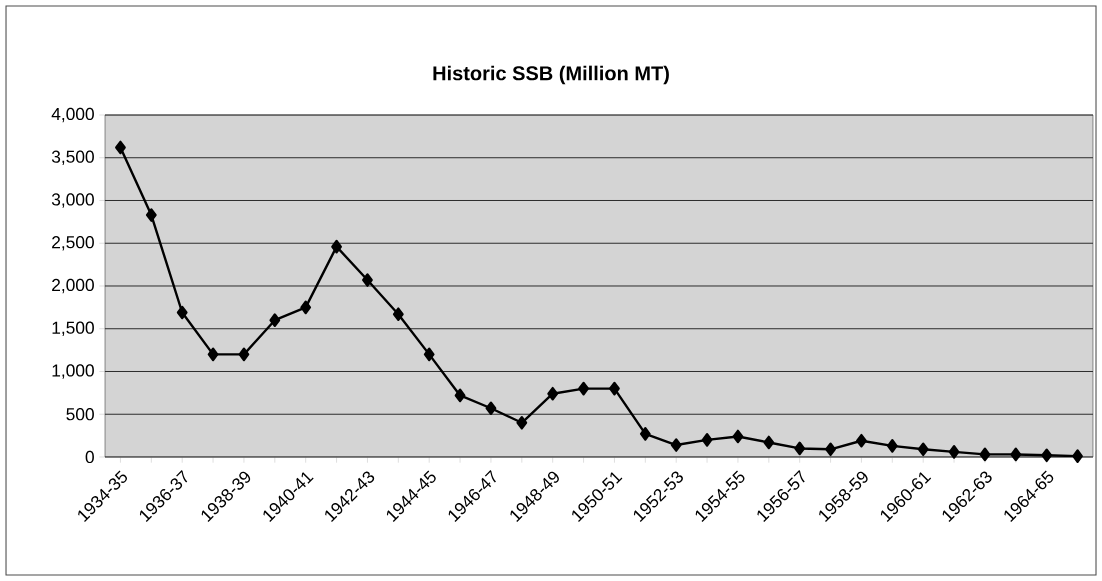  Describe the element at coordinates (89, 457) in the screenshot. I see `y-tick-label: 0` at that location.